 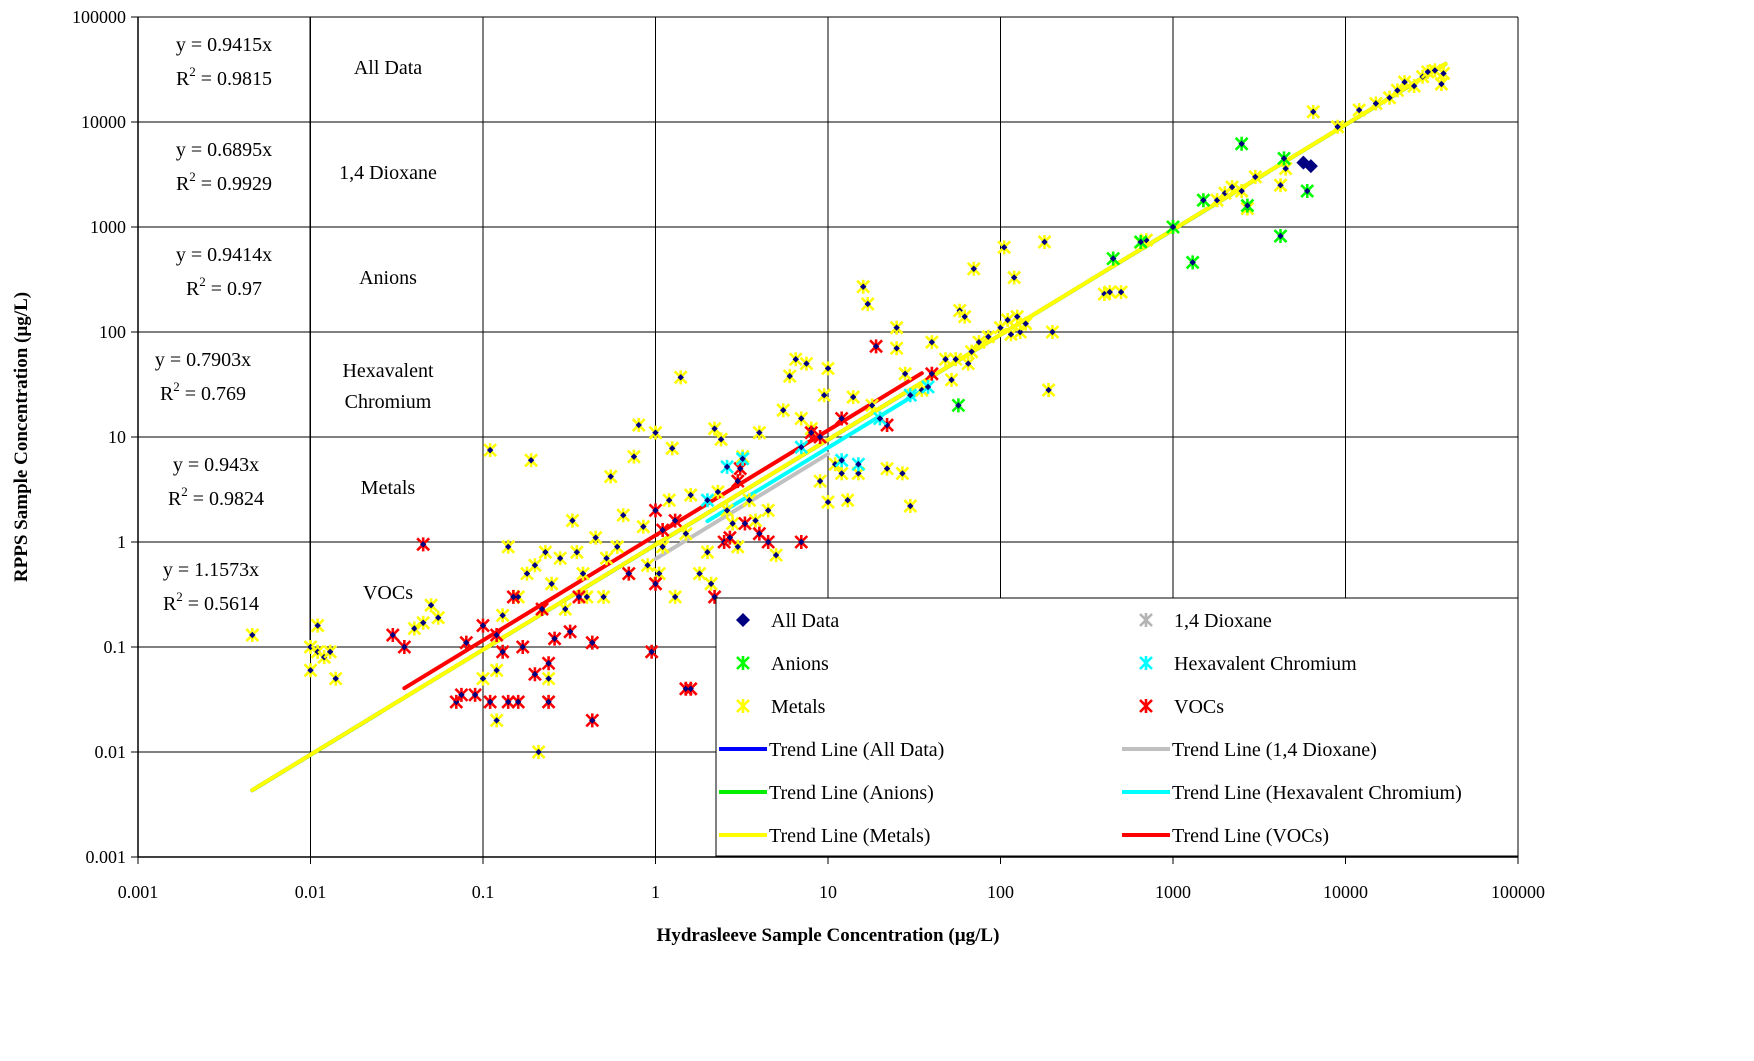 I want to click on legend-item: Trend Line (Hexavalent Chromium), so click(x=1292, y=793).